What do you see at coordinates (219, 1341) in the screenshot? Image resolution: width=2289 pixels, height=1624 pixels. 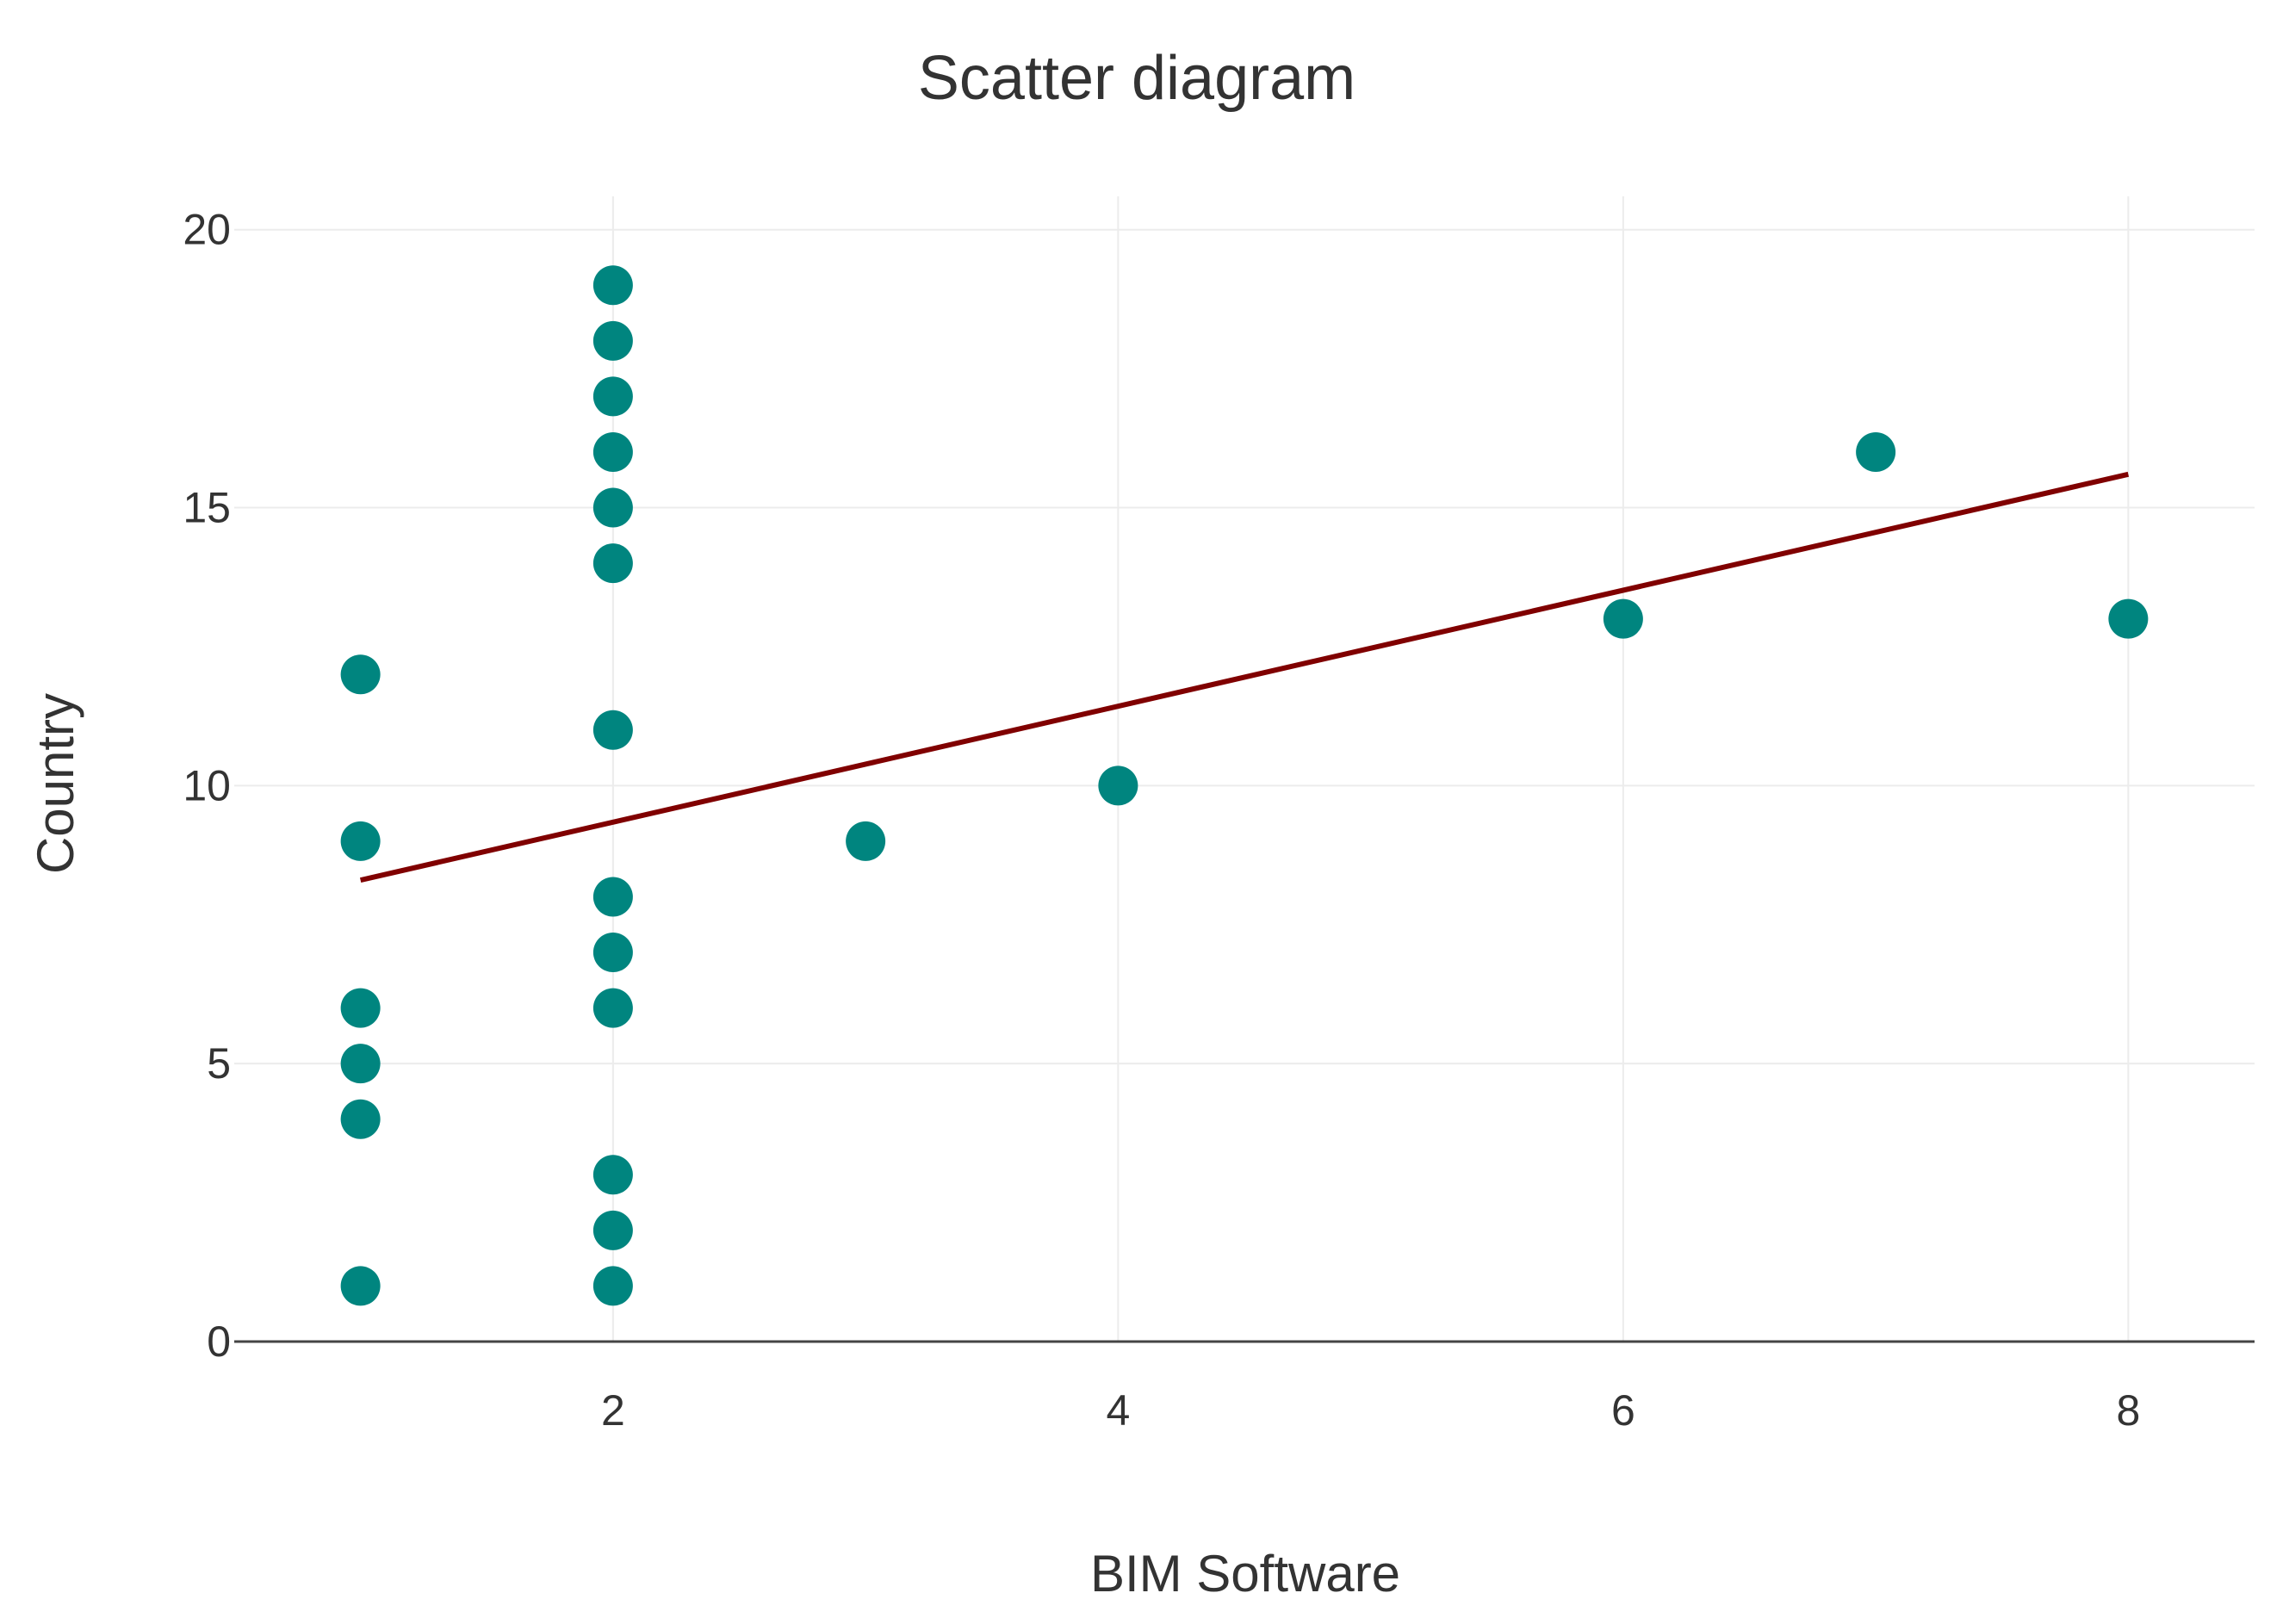 I see `y-tick-label: 0` at bounding box center [219, 1341].